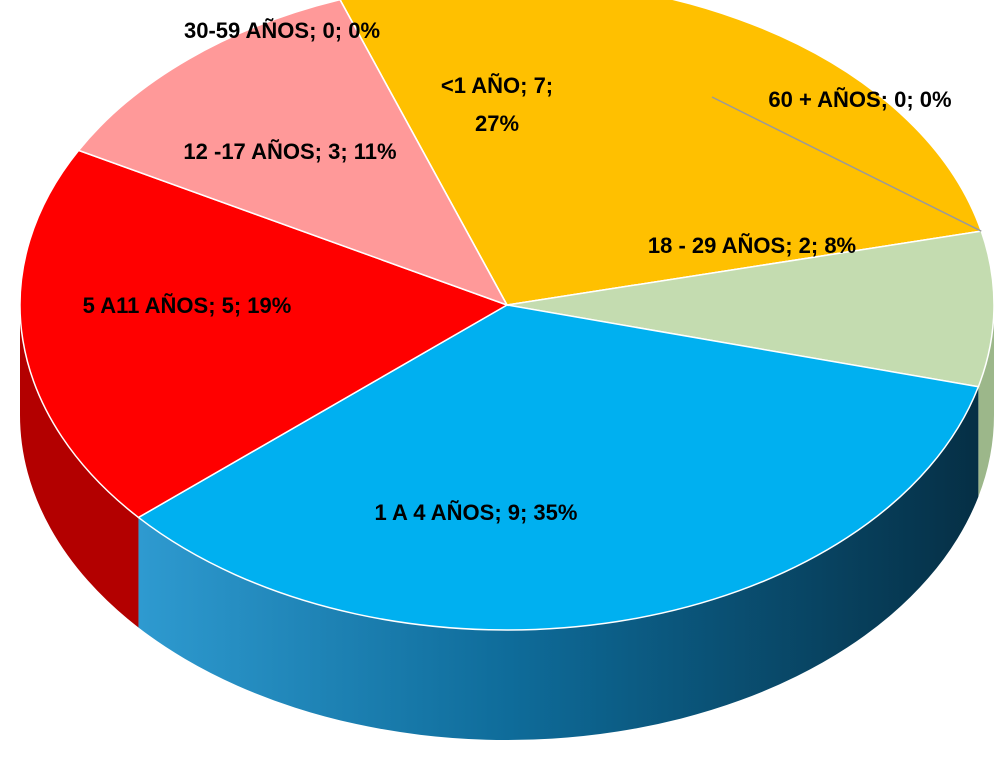  I want to click on label-menor-1-line2: 27%, so click(497, 123).